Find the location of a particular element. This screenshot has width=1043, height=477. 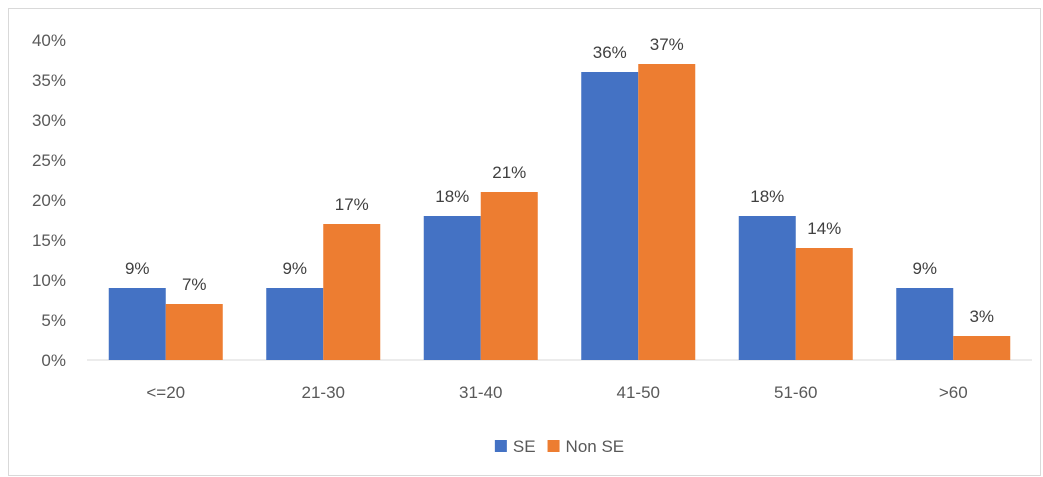

legend-label: Non SE is located at coordinates (595, 446).